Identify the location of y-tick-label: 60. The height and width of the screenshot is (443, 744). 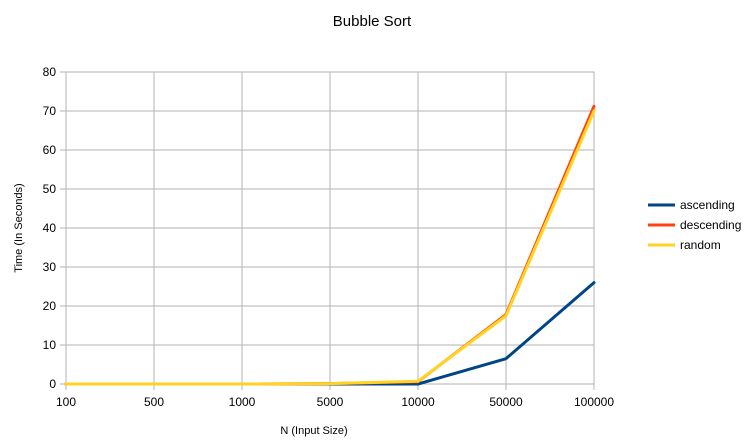
(50, 150).